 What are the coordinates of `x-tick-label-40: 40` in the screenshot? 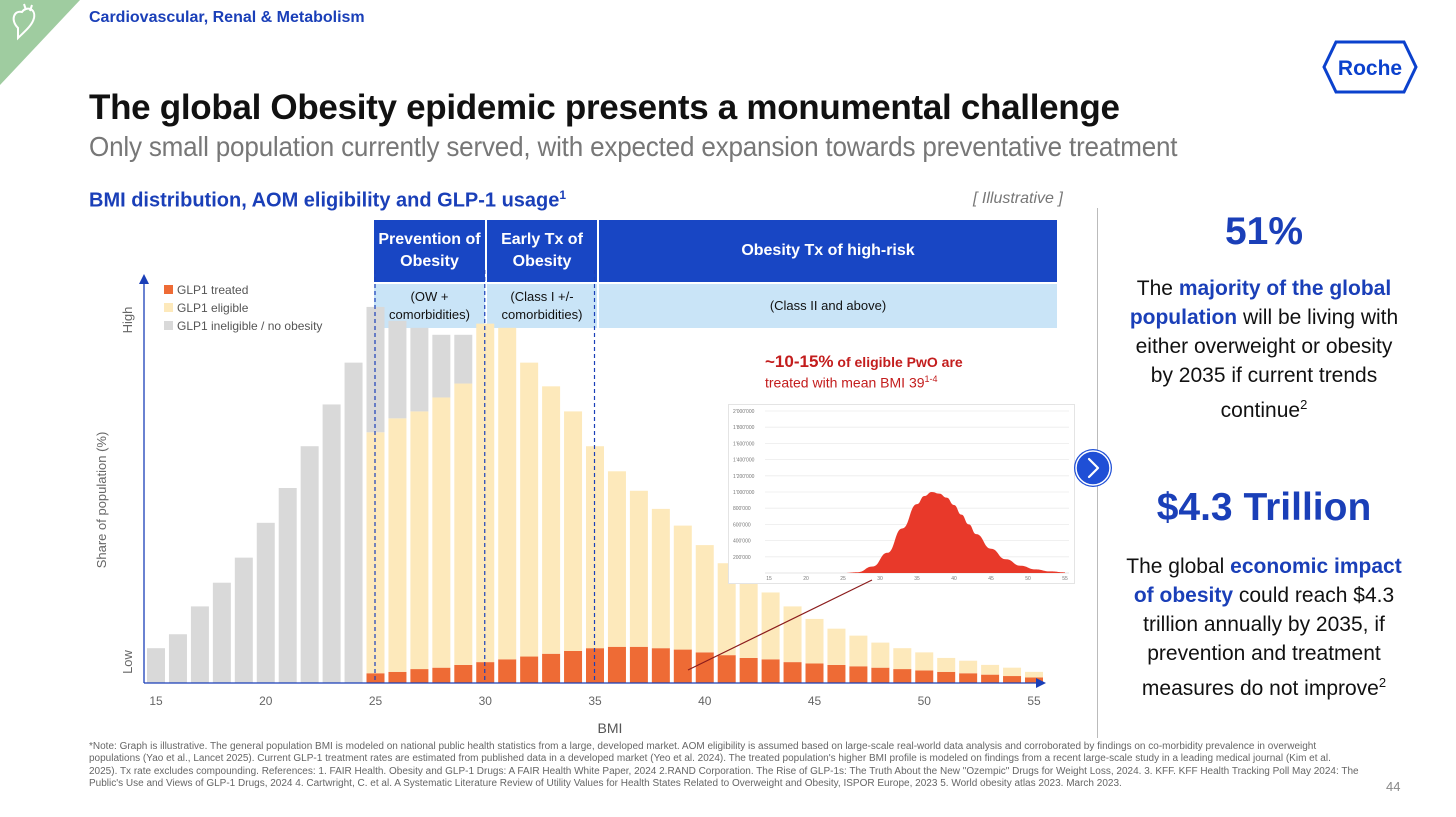 It's located at (705, 701).